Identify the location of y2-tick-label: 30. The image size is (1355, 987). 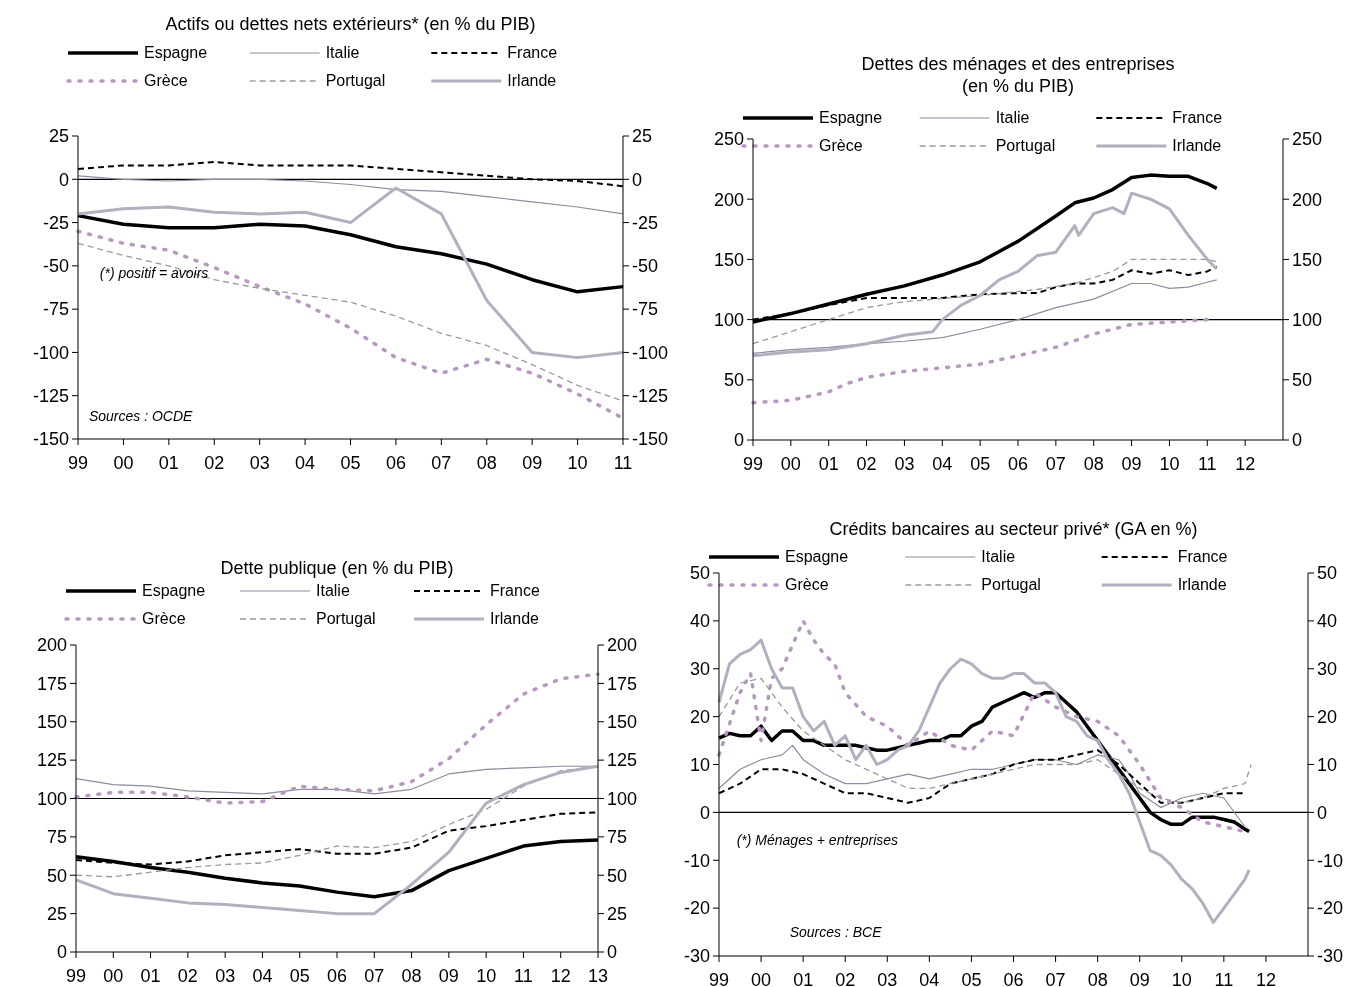
(1327, 669).